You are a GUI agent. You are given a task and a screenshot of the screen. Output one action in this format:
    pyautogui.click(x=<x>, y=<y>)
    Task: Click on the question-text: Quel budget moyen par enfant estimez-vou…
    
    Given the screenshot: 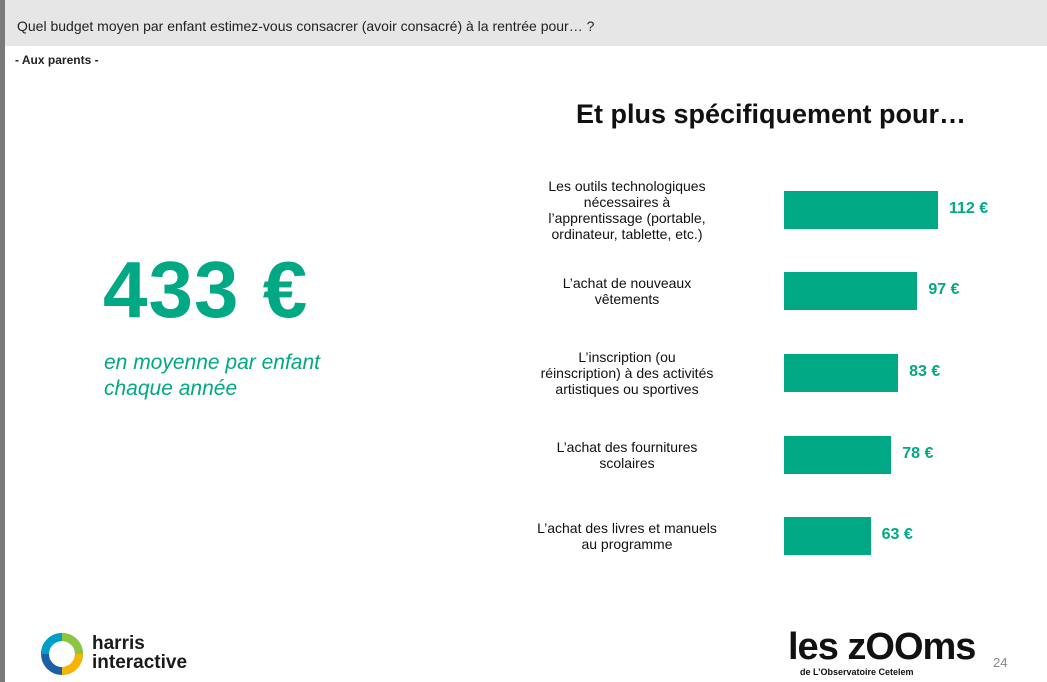 What is the action you would take?
    pyautogui.click(x=306, y=26)
    